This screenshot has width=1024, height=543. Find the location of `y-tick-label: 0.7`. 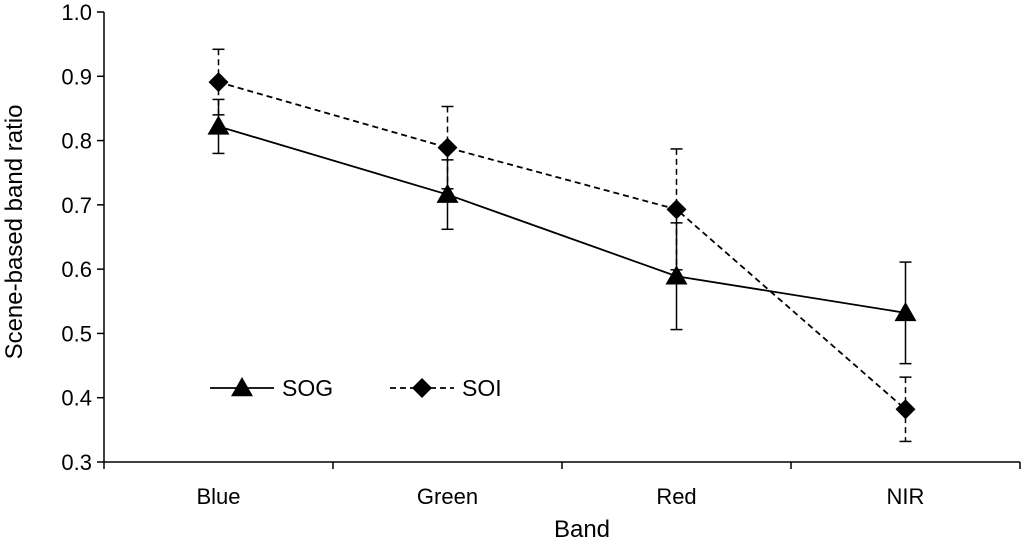

y-tick-label: 0.7 is located at coordinates (76, 205).